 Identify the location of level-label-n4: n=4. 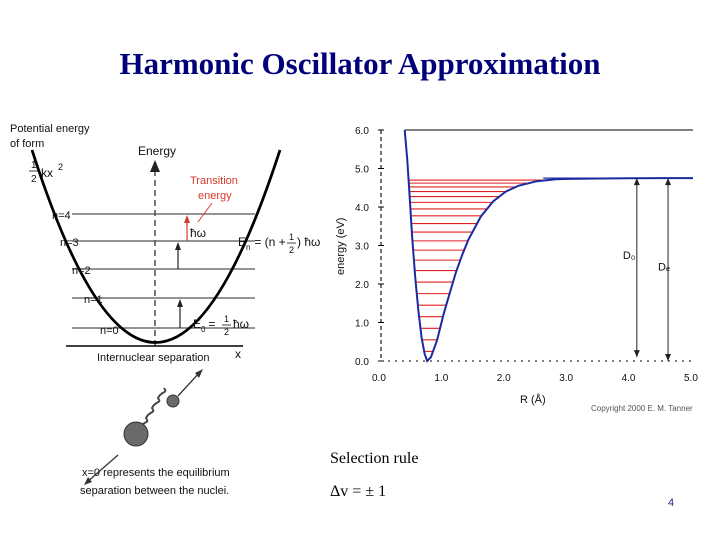
(61, 216).